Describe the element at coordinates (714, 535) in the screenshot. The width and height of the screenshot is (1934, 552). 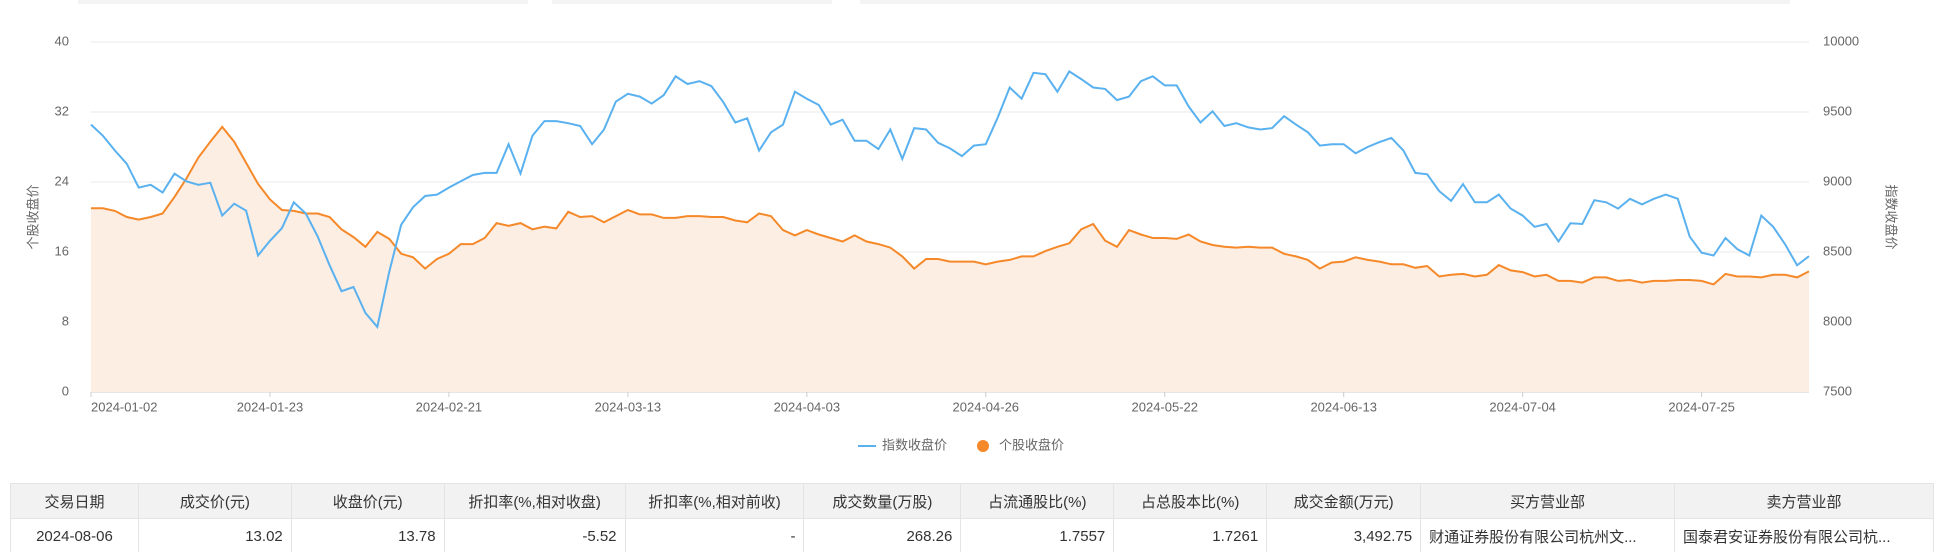
I see `table-cell: -` at that location.